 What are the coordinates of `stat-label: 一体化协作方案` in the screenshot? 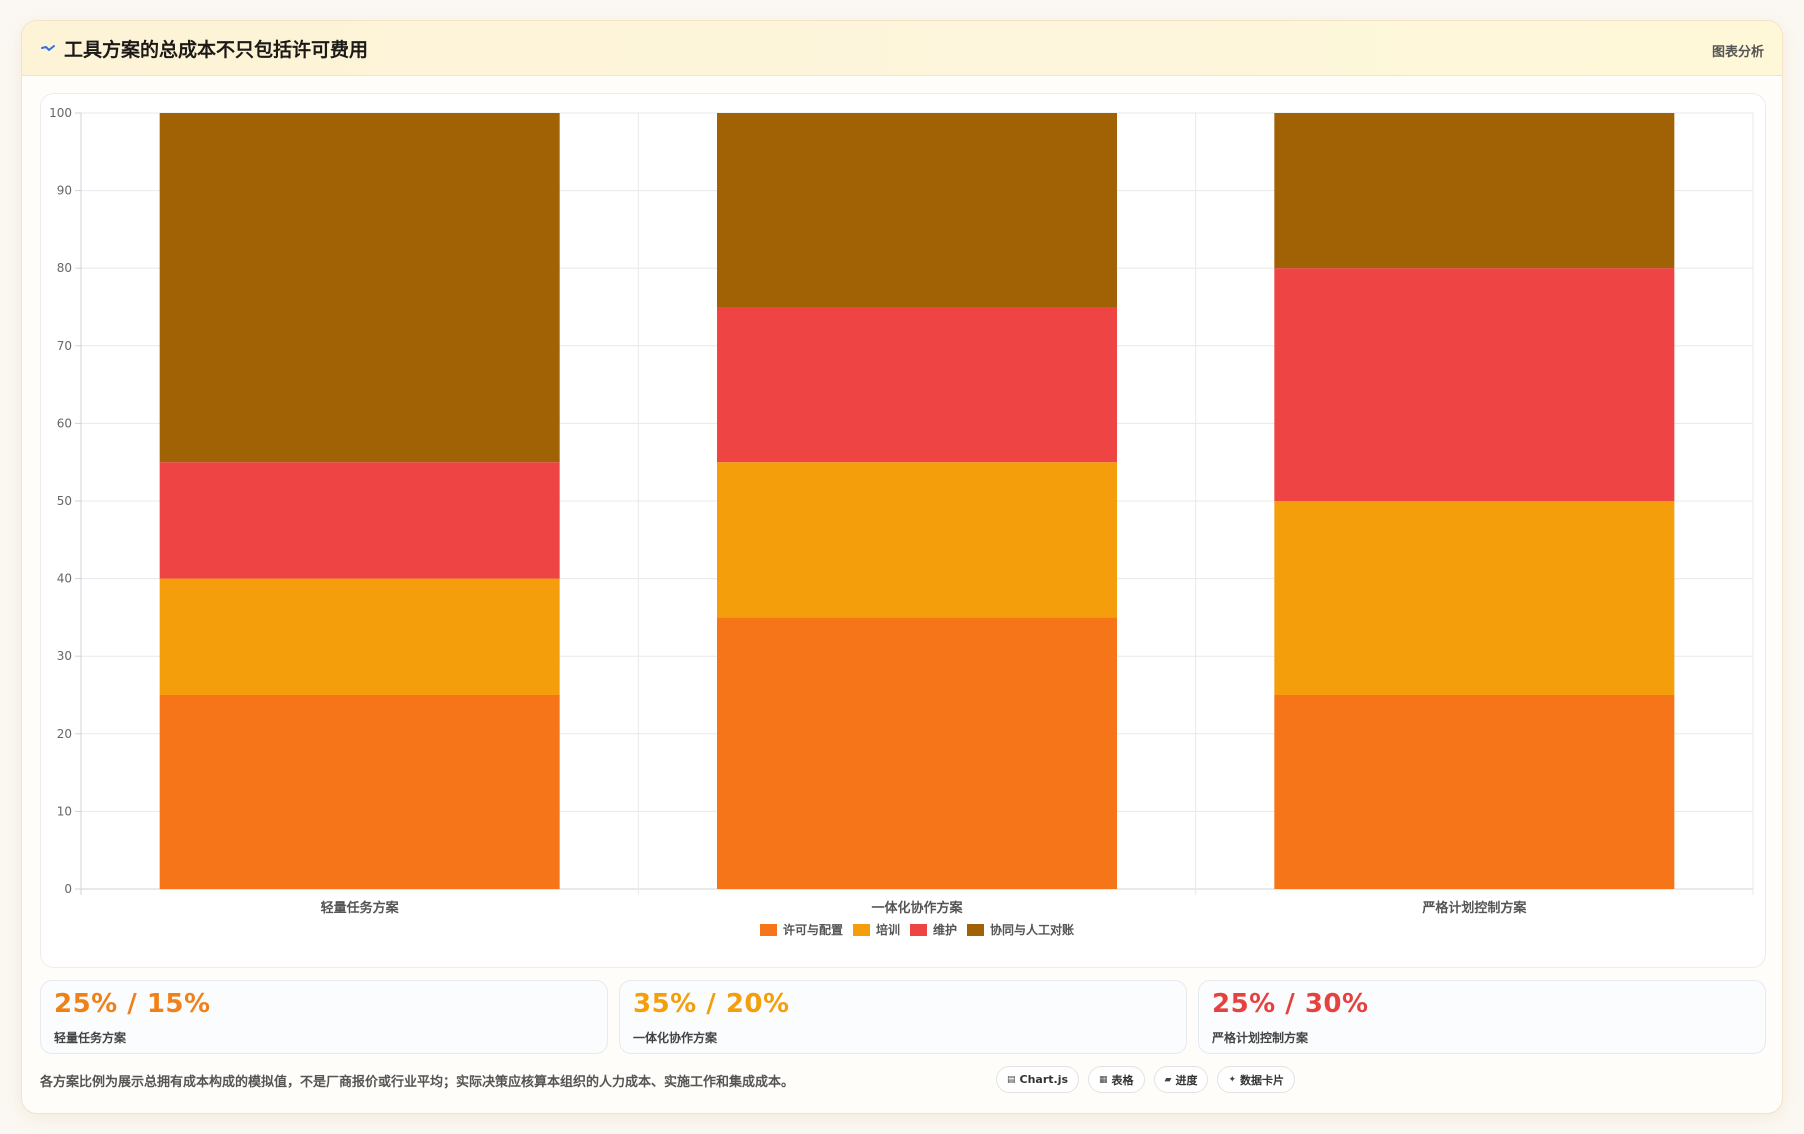 It's located at (675, 1038).